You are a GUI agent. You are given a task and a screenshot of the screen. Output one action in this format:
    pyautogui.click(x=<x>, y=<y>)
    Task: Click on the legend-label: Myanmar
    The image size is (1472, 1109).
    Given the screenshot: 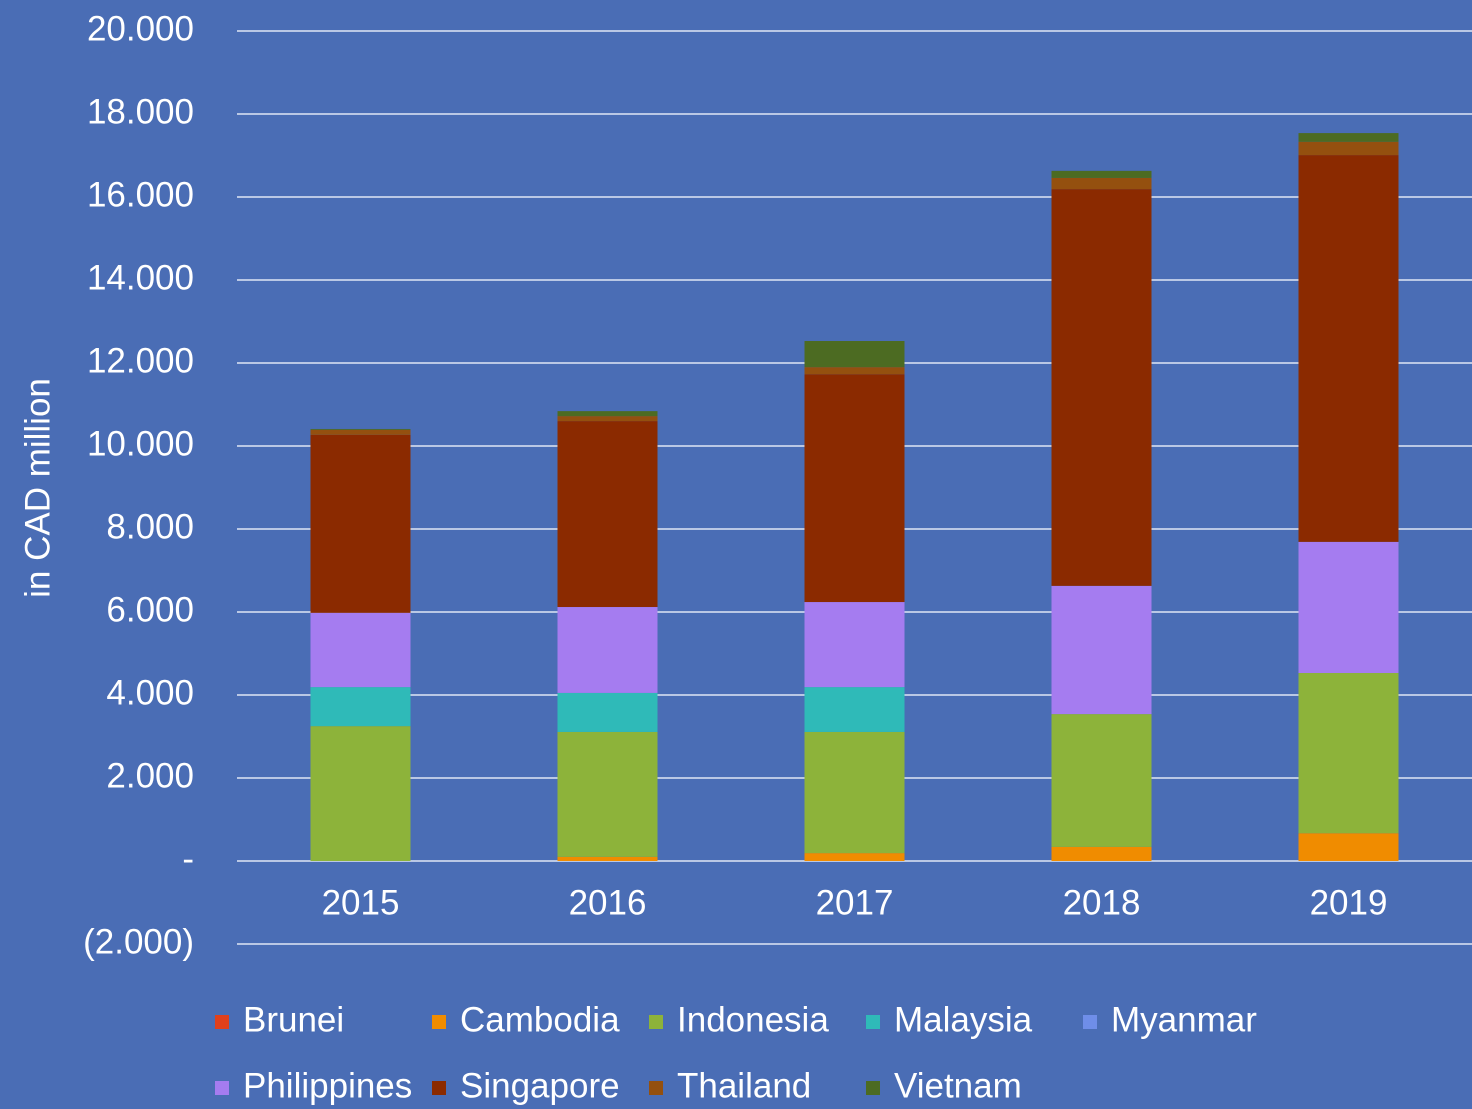 What is the action you would take?
    pyautogui.click(x=1184, y=1019)
    